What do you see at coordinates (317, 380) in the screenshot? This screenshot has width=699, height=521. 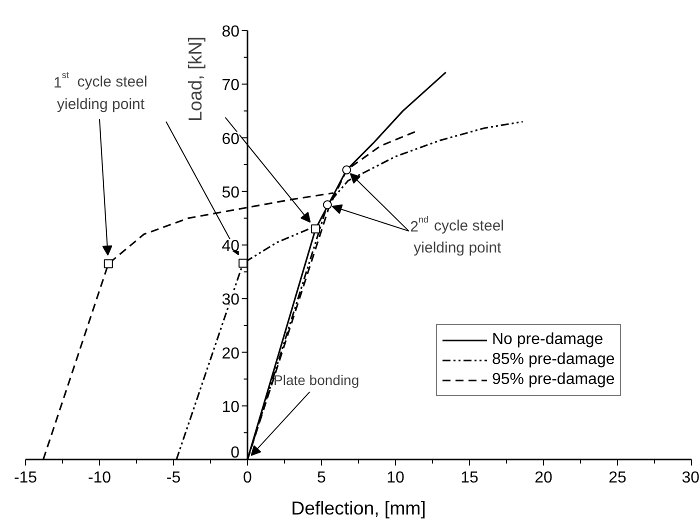 I see `annotation: Plate bonding` at bounding box center [317, 380].